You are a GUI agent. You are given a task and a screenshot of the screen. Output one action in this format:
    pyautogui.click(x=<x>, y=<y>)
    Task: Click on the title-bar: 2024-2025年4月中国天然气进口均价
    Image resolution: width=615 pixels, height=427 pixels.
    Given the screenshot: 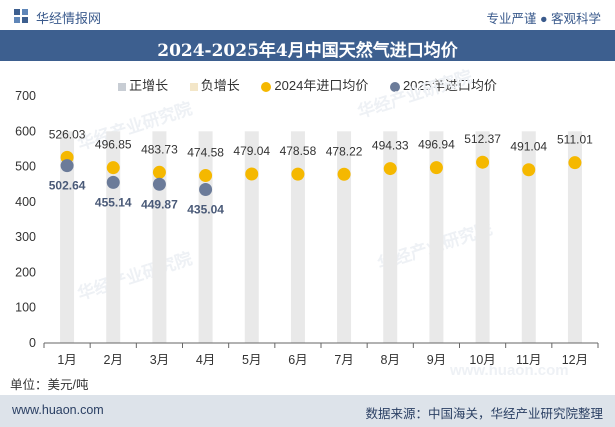 What is the action you would take?
    pyautogui.click(x=307, y=45)
    